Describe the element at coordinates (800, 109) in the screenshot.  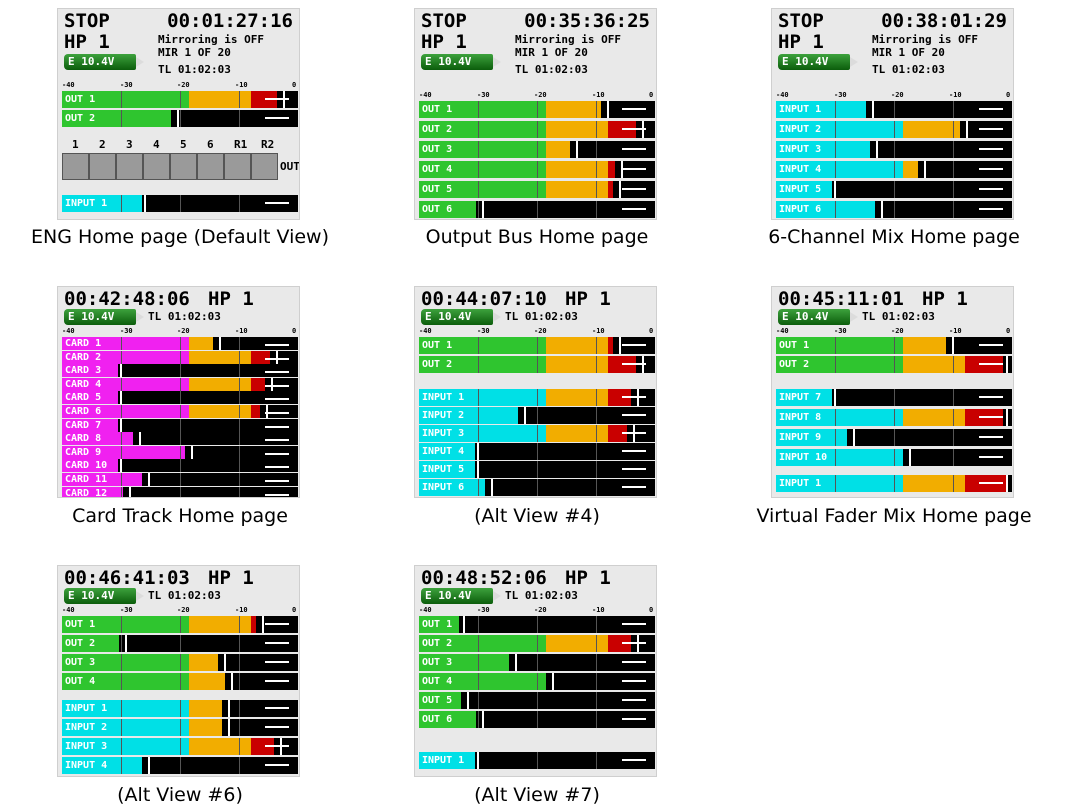
I see `meter-label: INPUT 1` at that location.